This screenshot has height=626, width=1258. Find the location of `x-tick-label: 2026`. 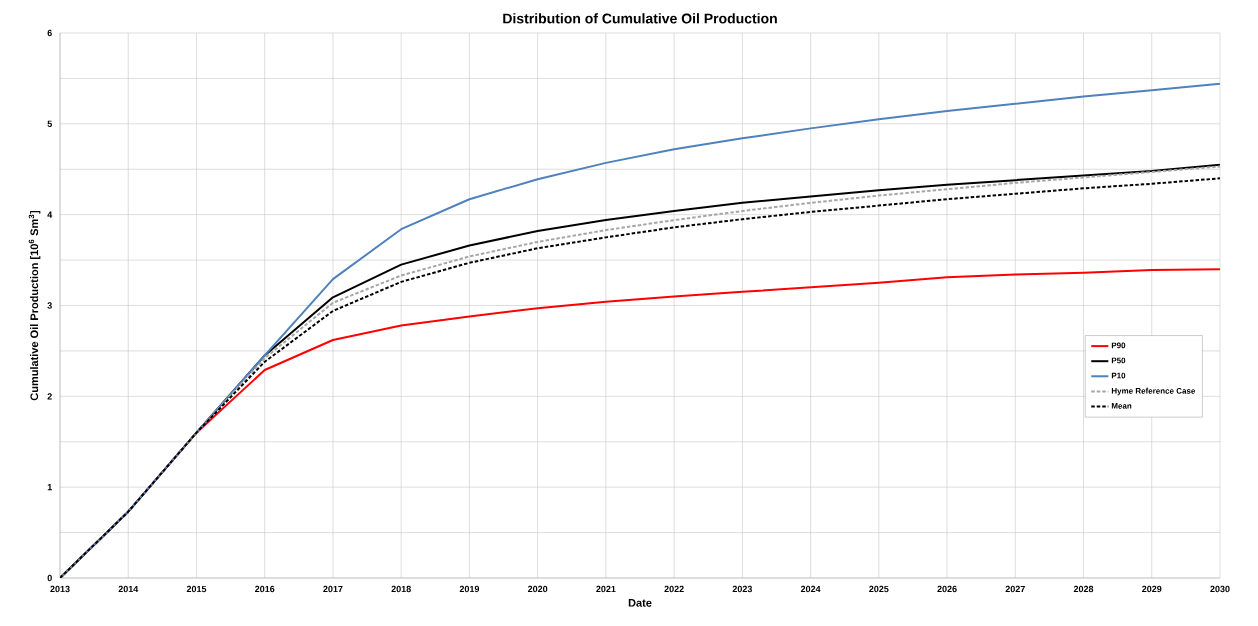

x-tick-label: 2026 is located at coordinates (947, 589).